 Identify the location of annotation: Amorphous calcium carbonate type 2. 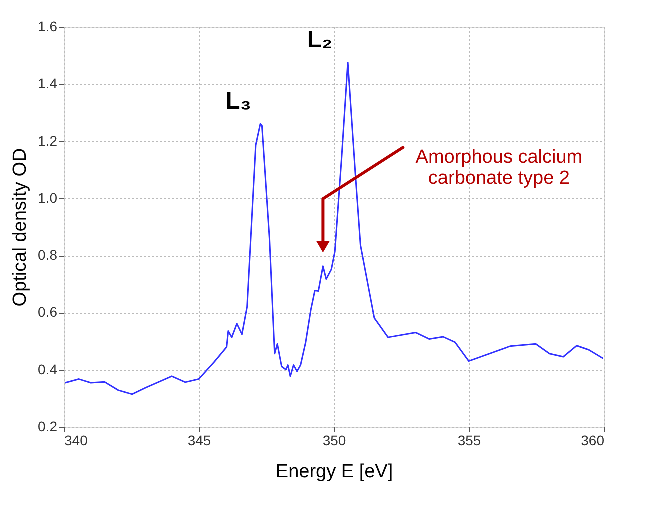
(499, 168).